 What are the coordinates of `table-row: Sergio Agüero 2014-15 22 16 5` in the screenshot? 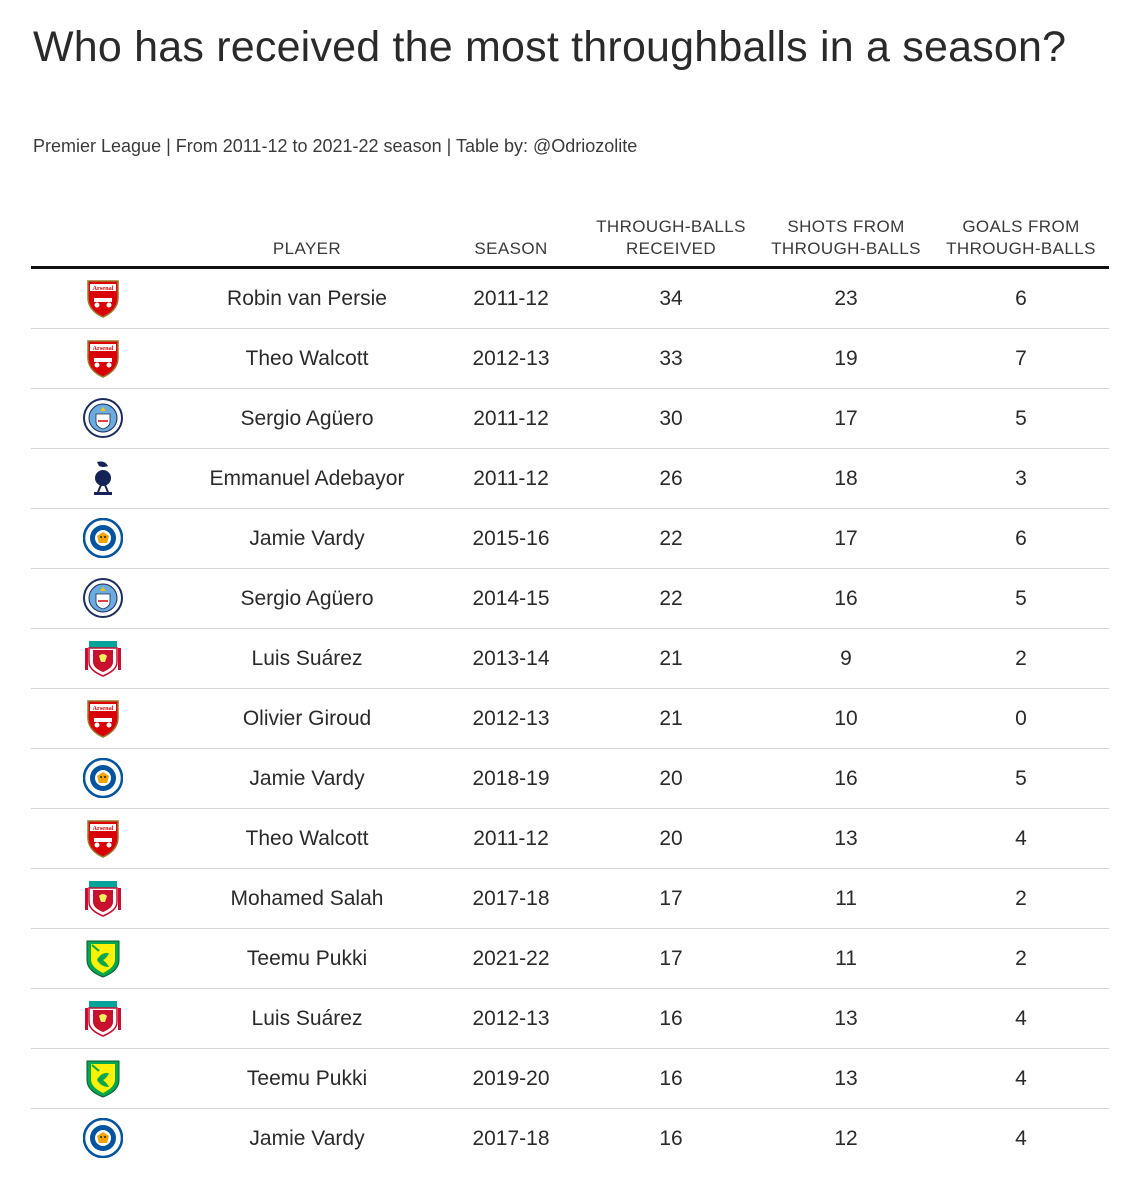 It's located at (570, 599).